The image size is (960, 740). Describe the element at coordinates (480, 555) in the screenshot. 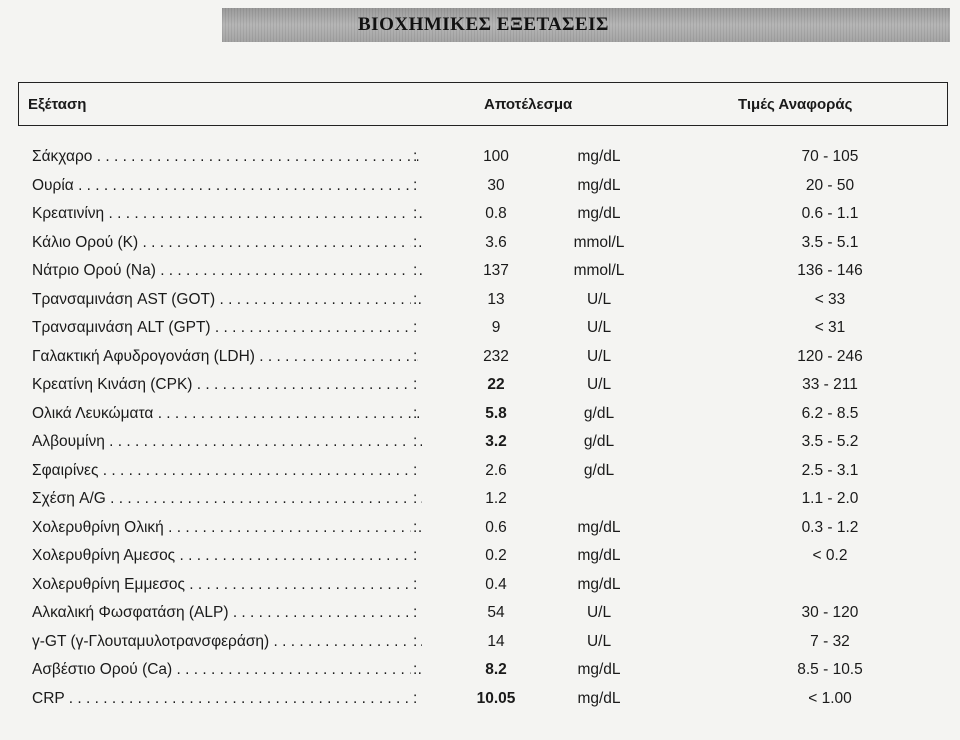

I see `table-row: Χολερυθρίνη Αμεσος: 0.2 mg/dL < 0.2` at that location.